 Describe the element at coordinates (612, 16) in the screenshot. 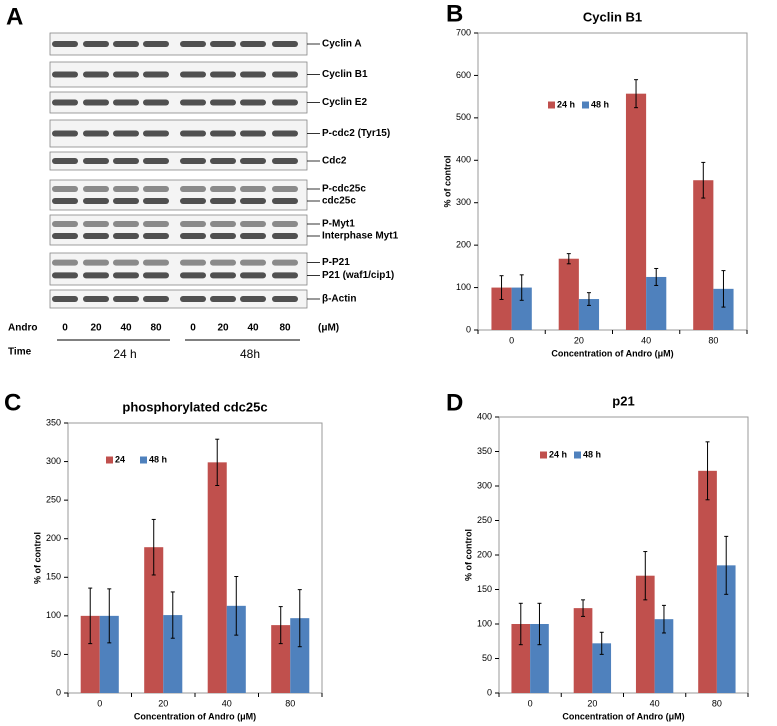

I see `chart-title: Cyclin B1` at that location.